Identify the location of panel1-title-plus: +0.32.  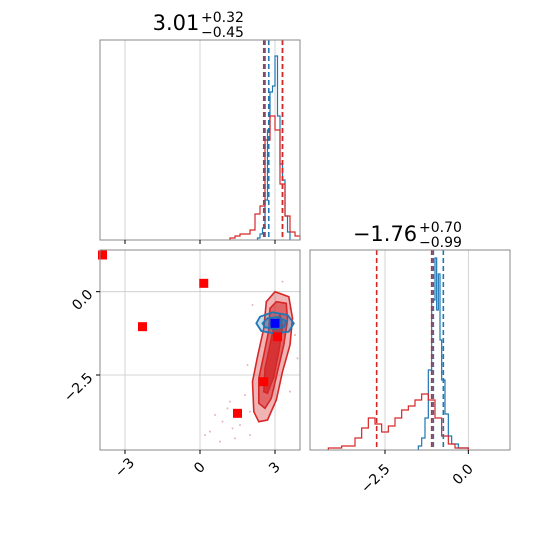
(222, 18).